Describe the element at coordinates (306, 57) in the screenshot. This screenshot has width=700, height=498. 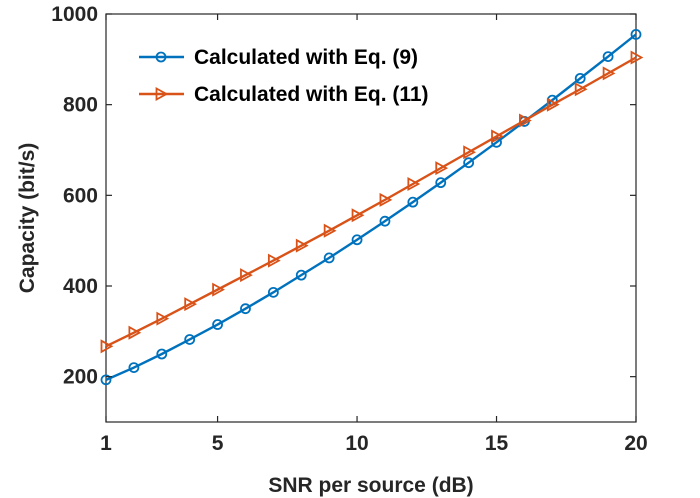
I see `legend-label-1: Calculated with Eq. (9)` at that location.